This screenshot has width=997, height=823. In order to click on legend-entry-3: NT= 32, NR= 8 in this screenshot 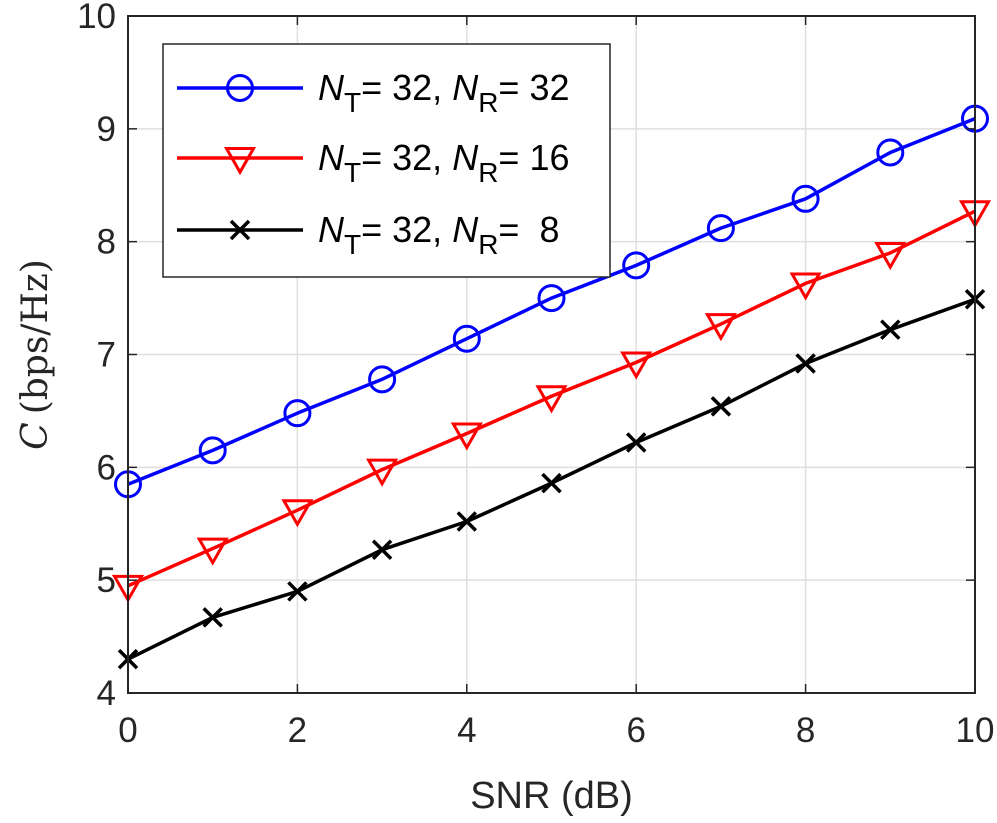, I will do `click(368, 234)`.